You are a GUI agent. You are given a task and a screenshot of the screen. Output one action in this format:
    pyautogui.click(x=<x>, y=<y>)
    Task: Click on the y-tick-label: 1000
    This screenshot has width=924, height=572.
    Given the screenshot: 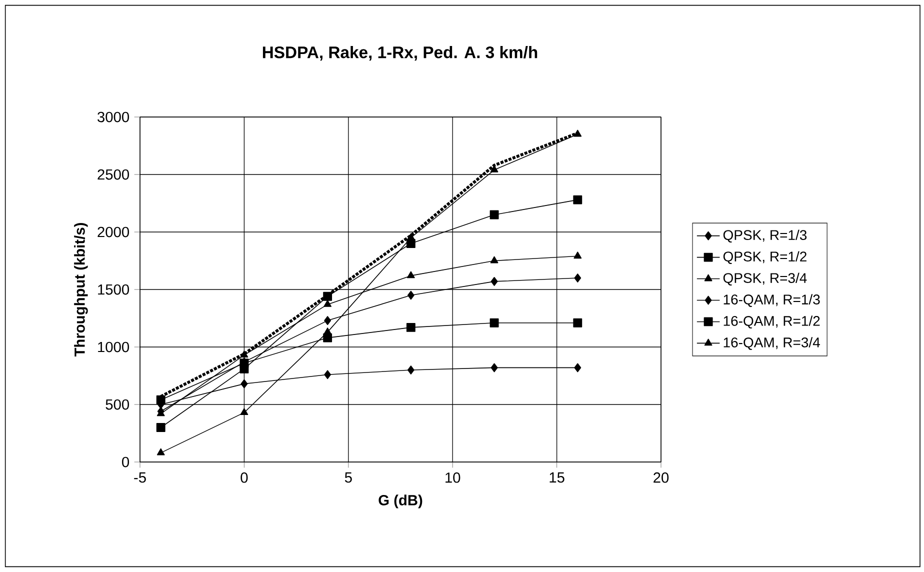 What is the action you would take?
    pyautogui.click(x=114, y=347)
    